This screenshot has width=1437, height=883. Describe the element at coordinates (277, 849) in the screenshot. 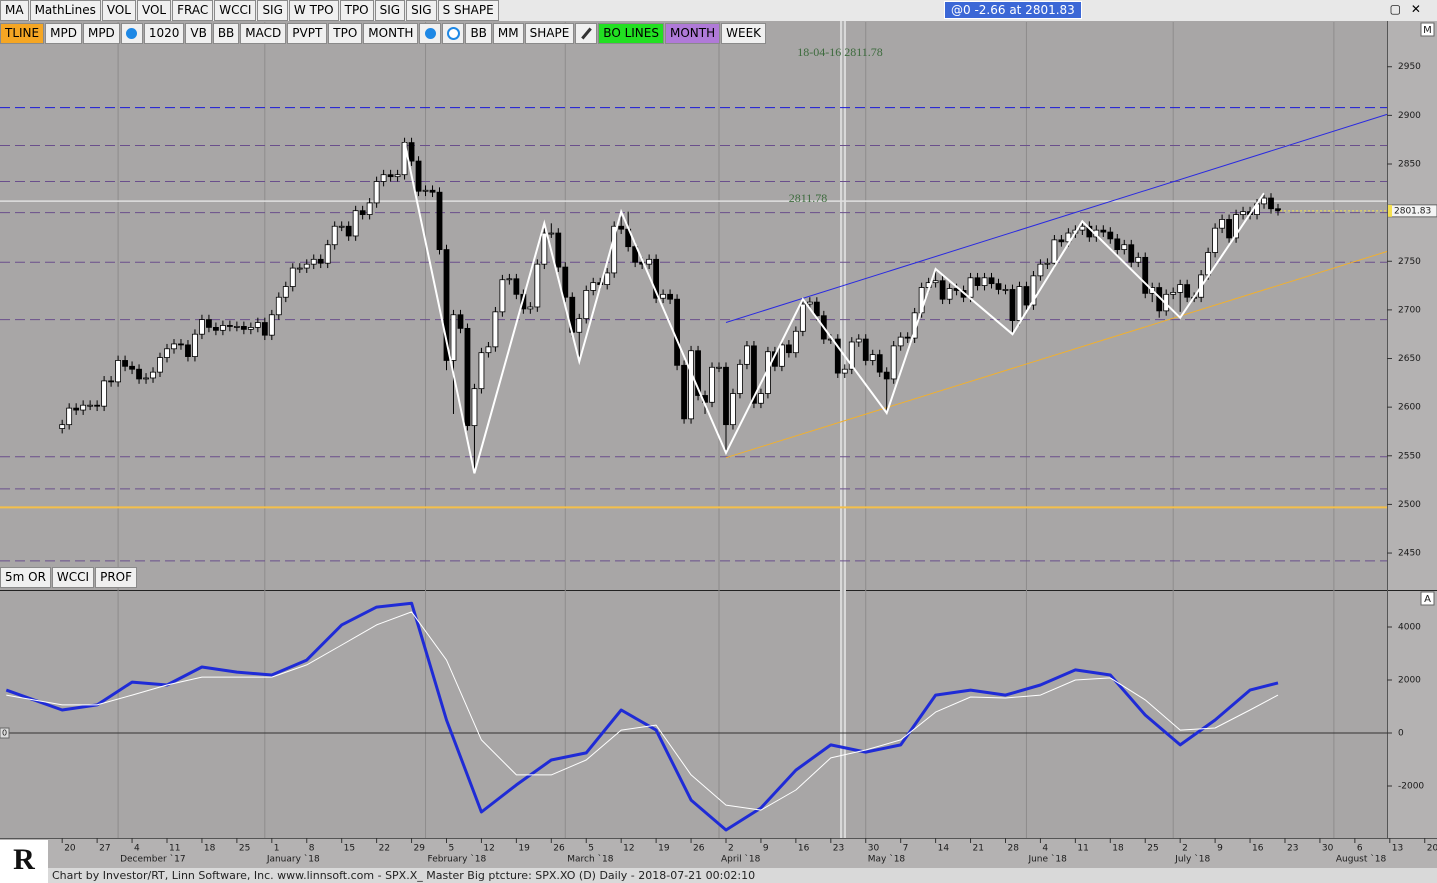

I see `x-tick-label: 1` at that location.